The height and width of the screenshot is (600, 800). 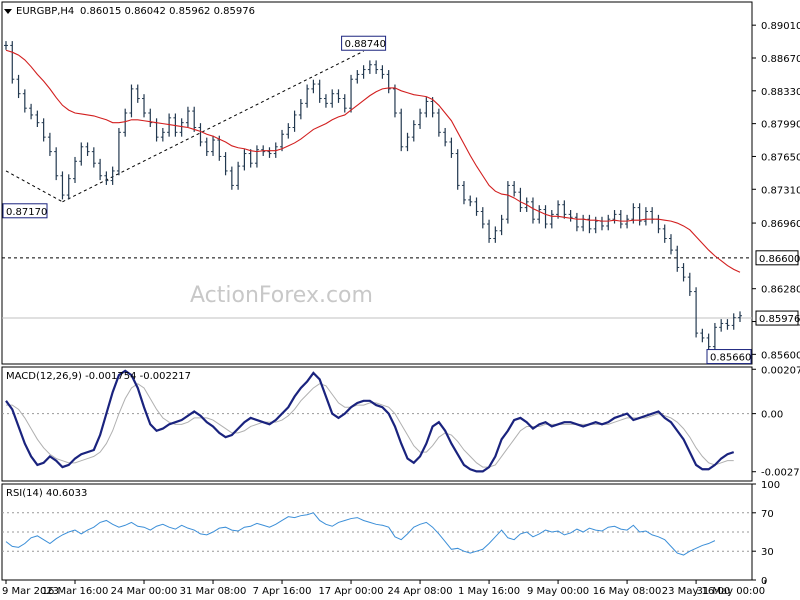 What do you see at coordinates (8, 11) in the screenshot?
I see `dropdown-arrow-icon` at bounding box center [8, 11].